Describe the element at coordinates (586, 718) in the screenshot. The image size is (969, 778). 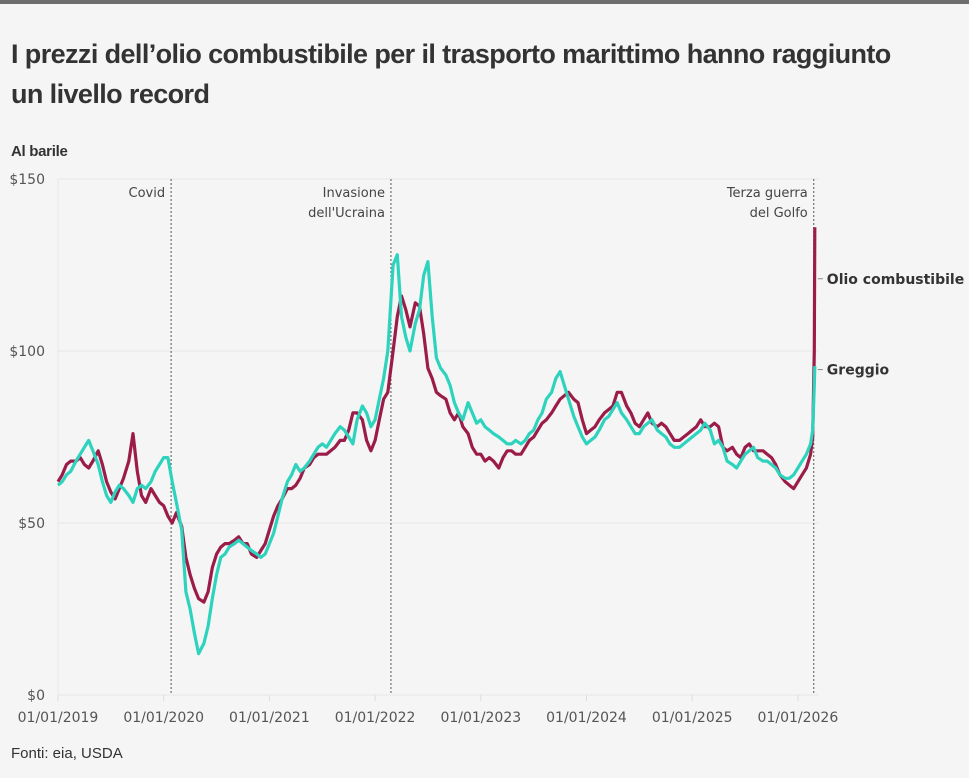
I see `x-tick-label: 01/01/2024` at that location.